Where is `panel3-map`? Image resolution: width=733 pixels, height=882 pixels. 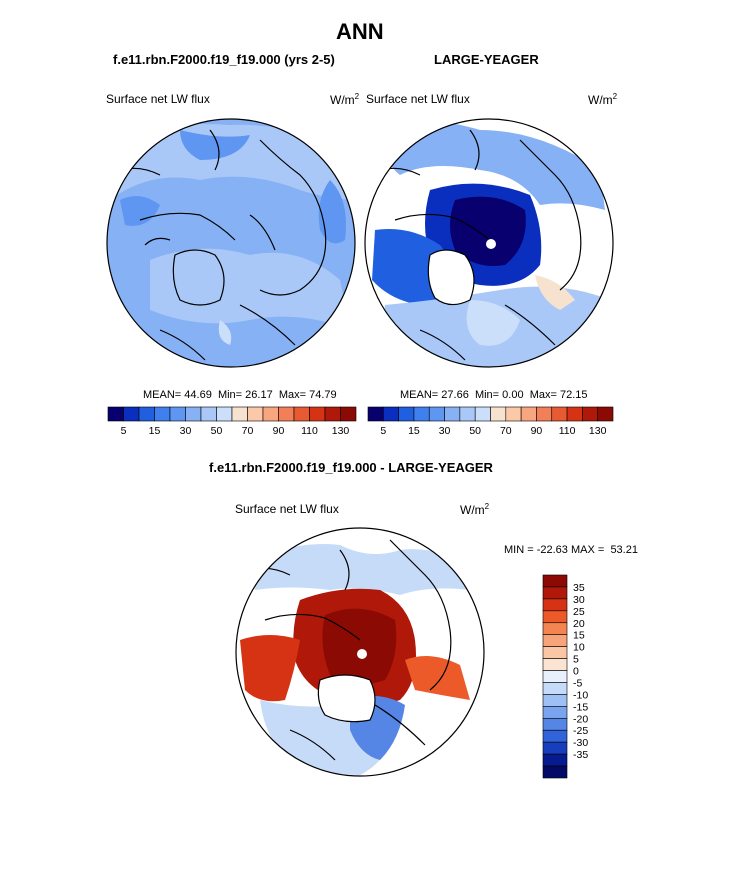
panel3-map is located at coordinates (360, 652).